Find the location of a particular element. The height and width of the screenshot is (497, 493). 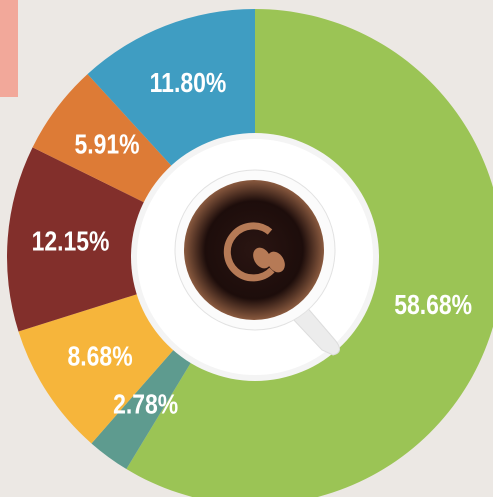

value-label: 12.15% is located at coordinates (71, 241).